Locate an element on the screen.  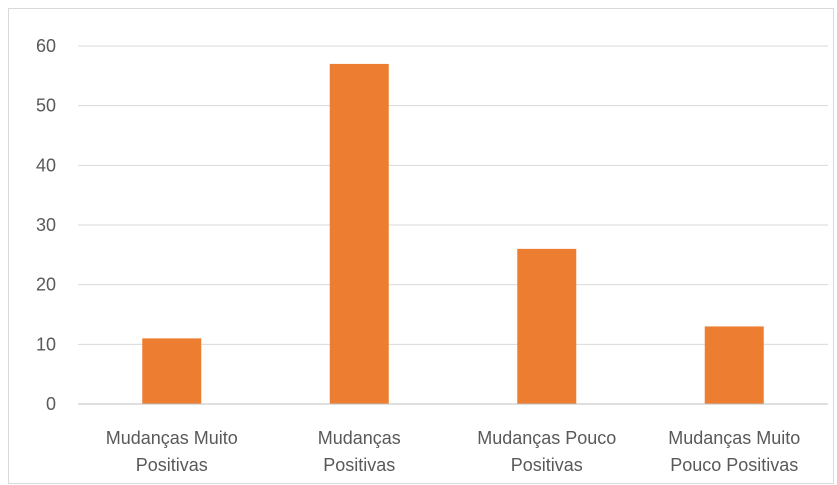
y-tick-label: 10 is located at coordinates (46, 344).